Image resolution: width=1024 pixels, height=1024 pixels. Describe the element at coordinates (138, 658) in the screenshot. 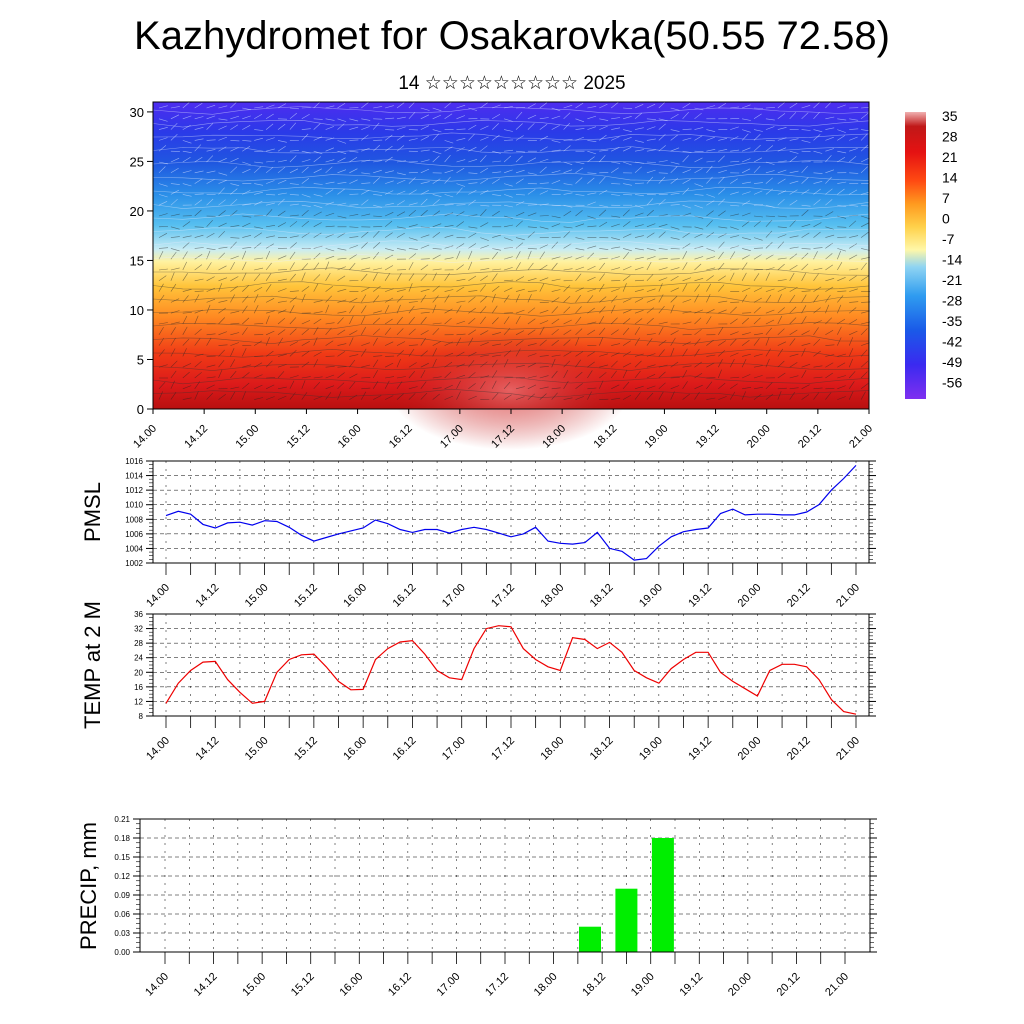

I see `temp-ytick-label: 24` at that location.